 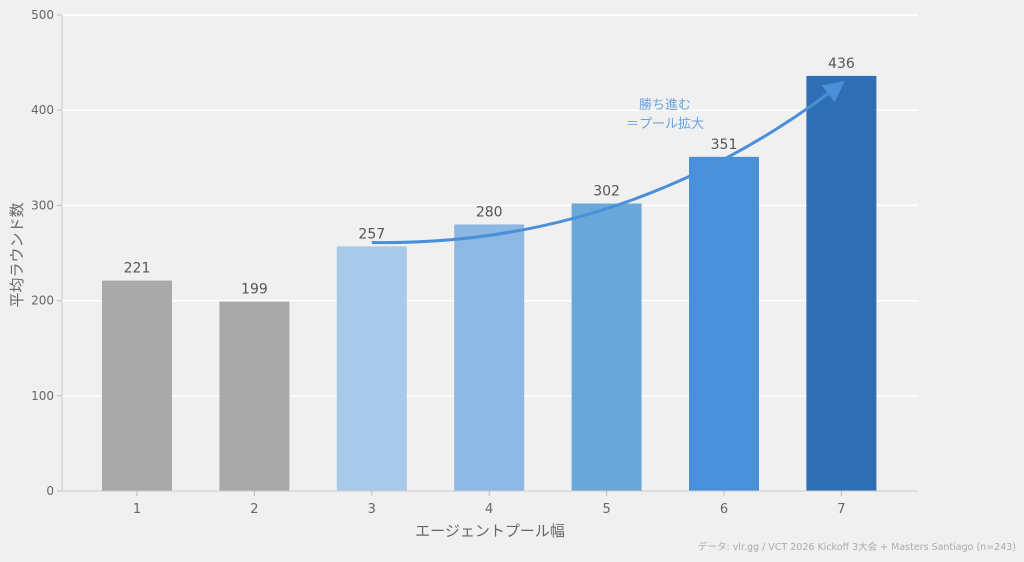 What do you see at coordinates (254, 290) in the screenshot?
I see `data-label-2: 199` at bounding box center [254, 290].